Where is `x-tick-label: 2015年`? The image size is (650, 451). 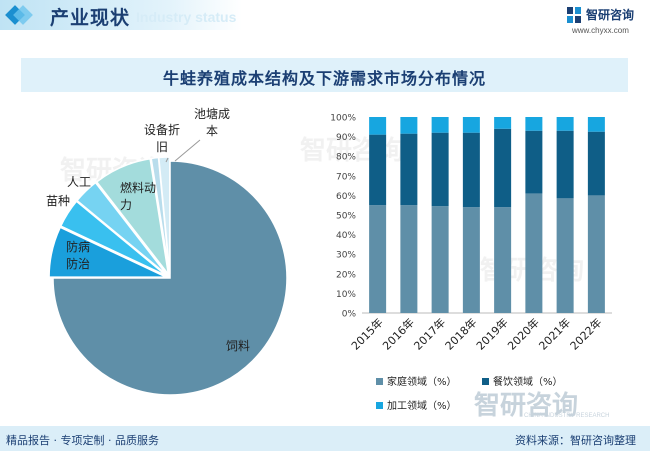 x-tick-label: 2015年 is located at coordinates (366, 333).